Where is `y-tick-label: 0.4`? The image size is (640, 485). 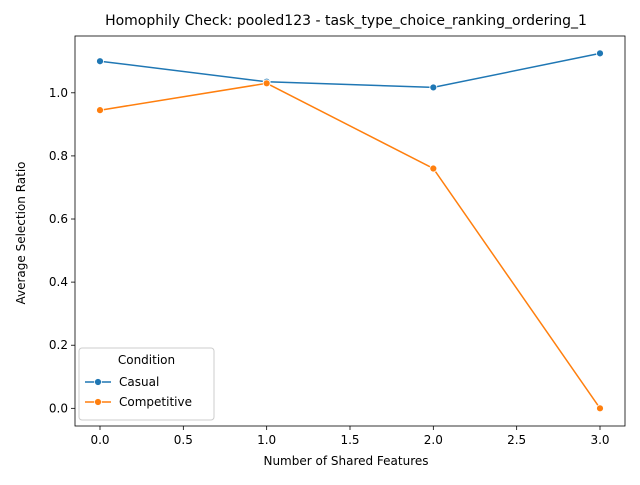 y-tick-label: 0.4 is located at coordinates (58, 282).